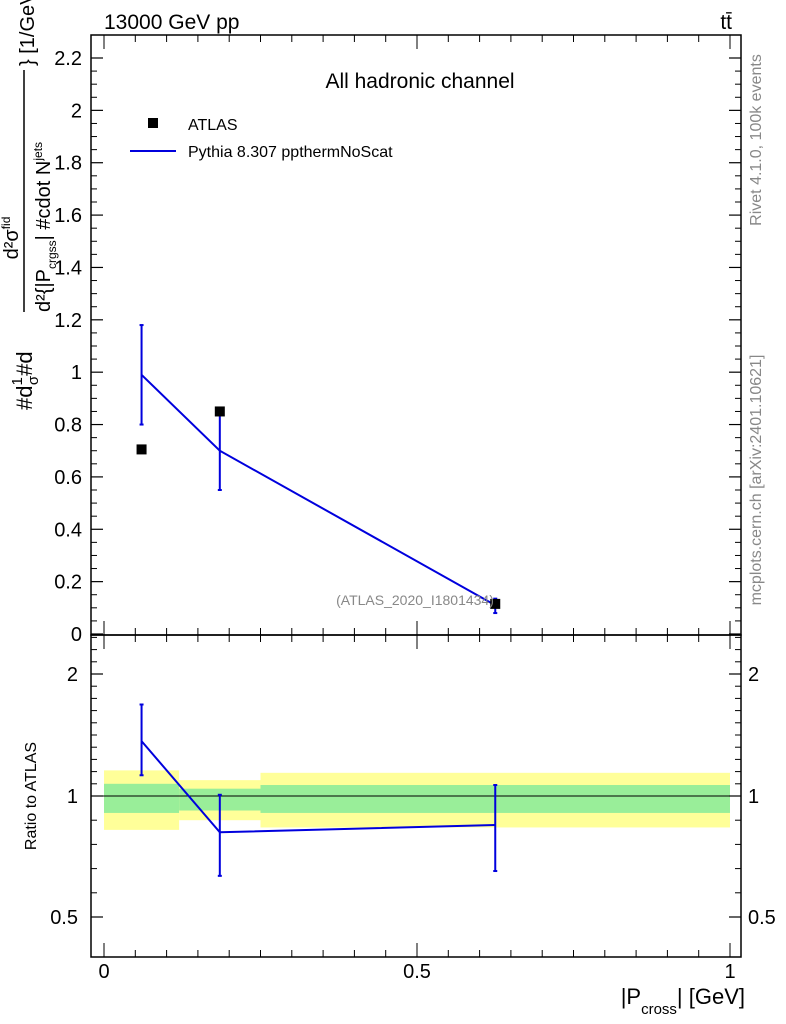 This screenshot has width=786, height=1024. What do you see at coordinates (318, 490) in the screenshot?
I see `pythia-line` at bounding box center [318, 490].